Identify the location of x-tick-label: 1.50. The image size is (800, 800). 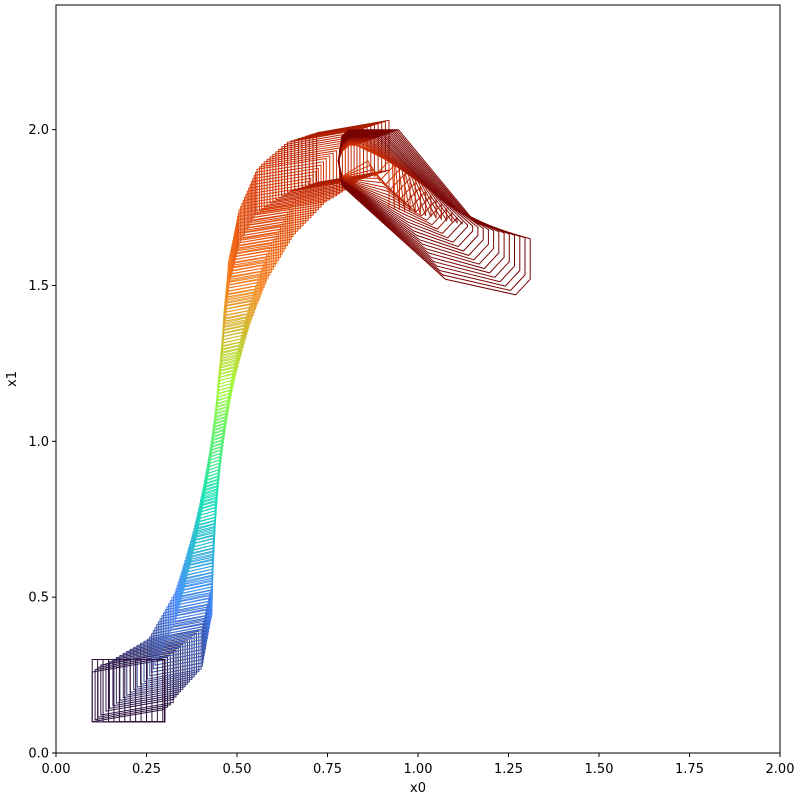
(599, 769).